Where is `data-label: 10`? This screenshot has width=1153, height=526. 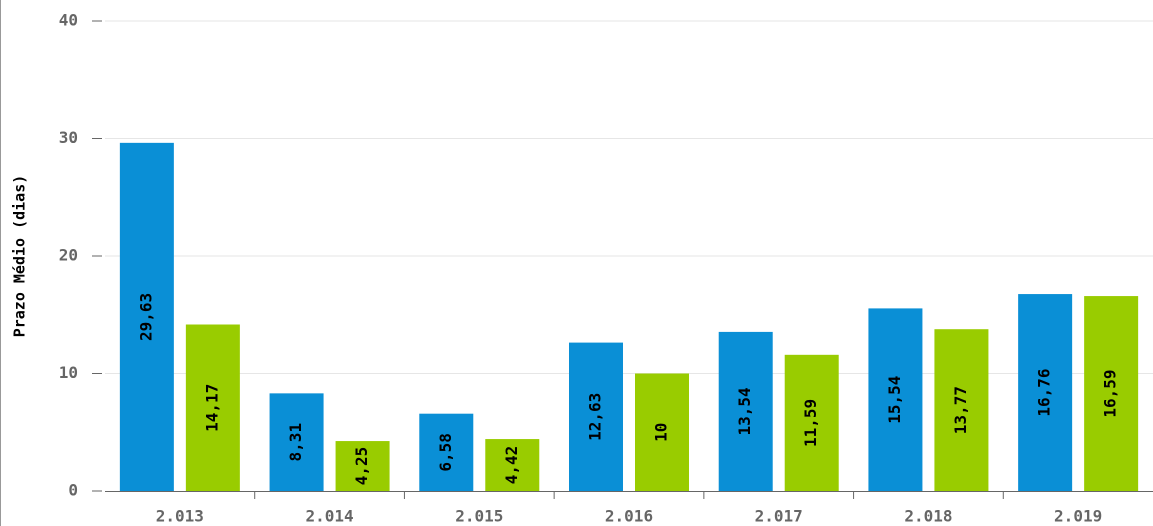 data-label: 10 is located at coordinates (661, 432).